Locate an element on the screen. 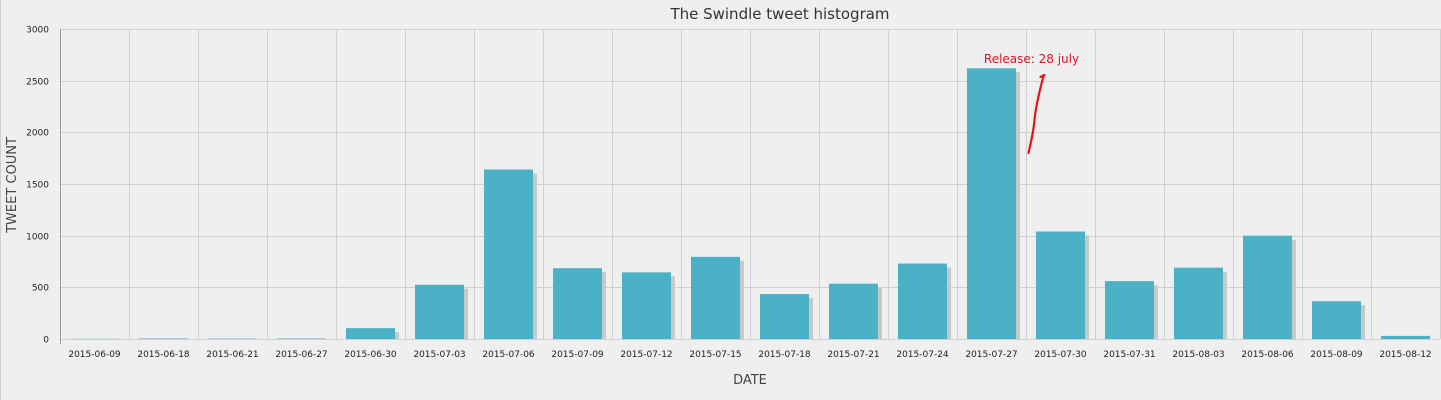  x-tick-label: 2015-07-24 is located at coordinates (922, 355).